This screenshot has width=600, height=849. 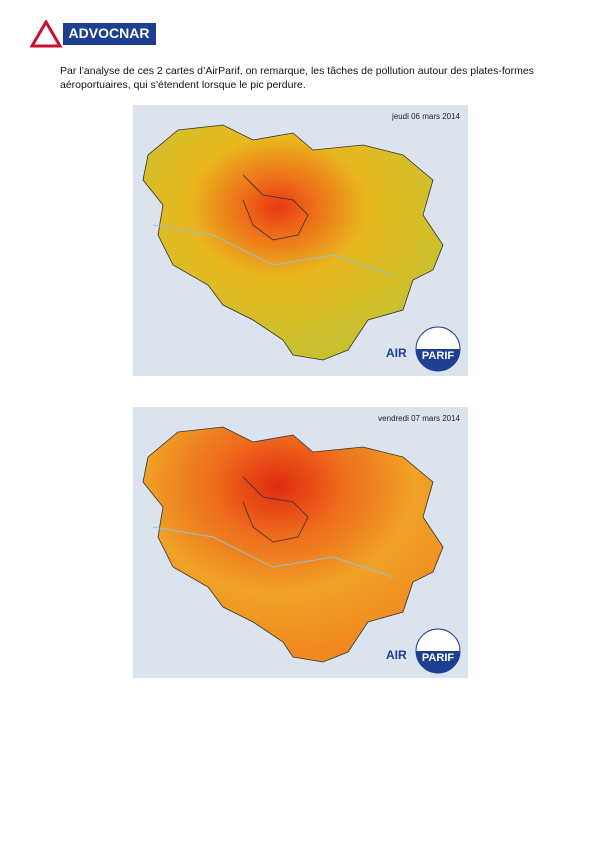 I want to click on logo: ADVOCNAR, so click(x=93, y=34).